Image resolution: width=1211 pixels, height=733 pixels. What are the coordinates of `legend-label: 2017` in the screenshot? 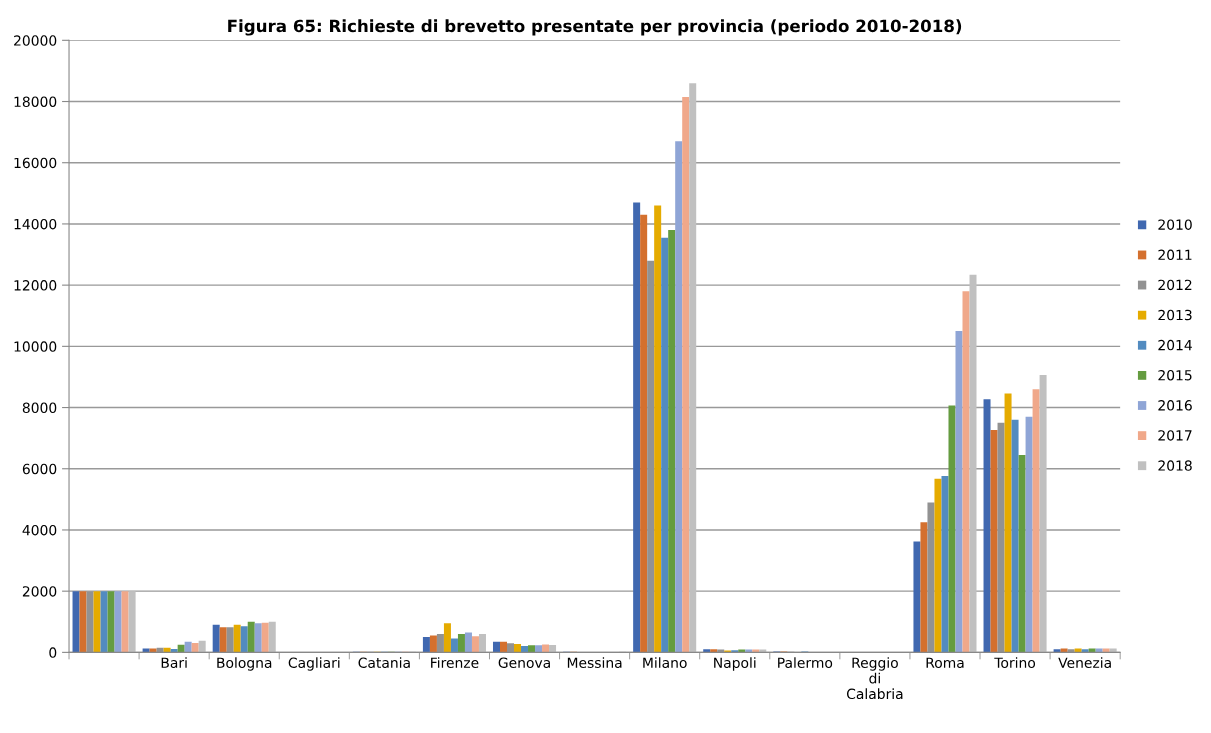 It's located at (1175, 435).